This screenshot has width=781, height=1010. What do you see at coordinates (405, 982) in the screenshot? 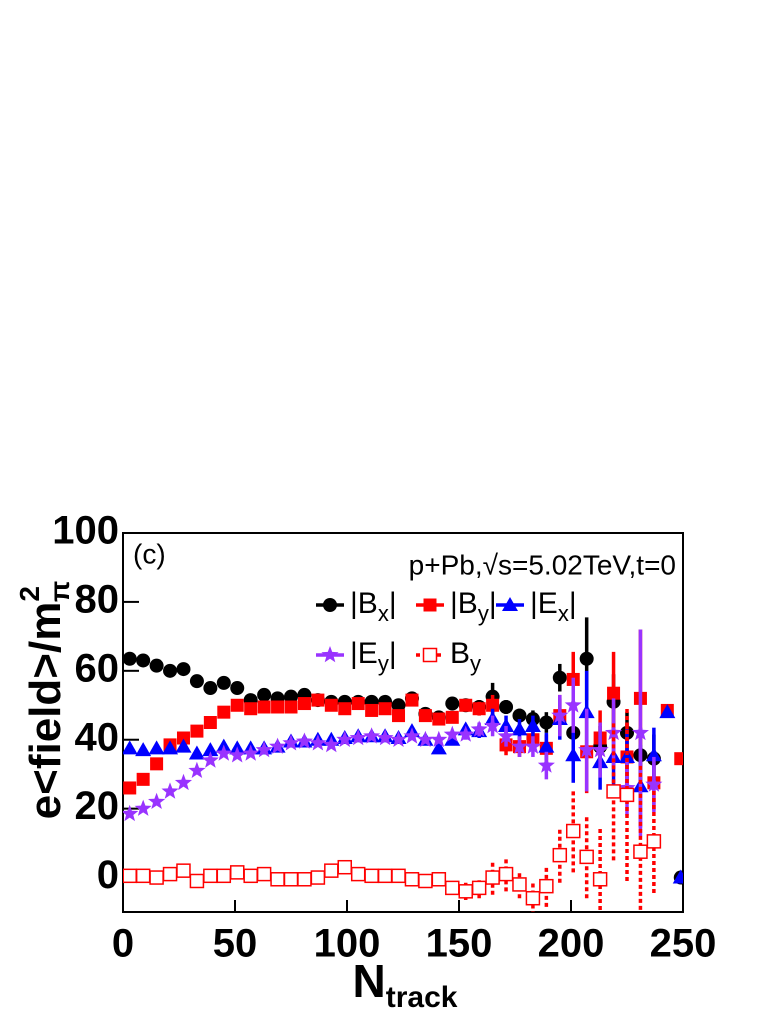
I see `x-axis-label: Ntrack` at bounding box center [405, 982].